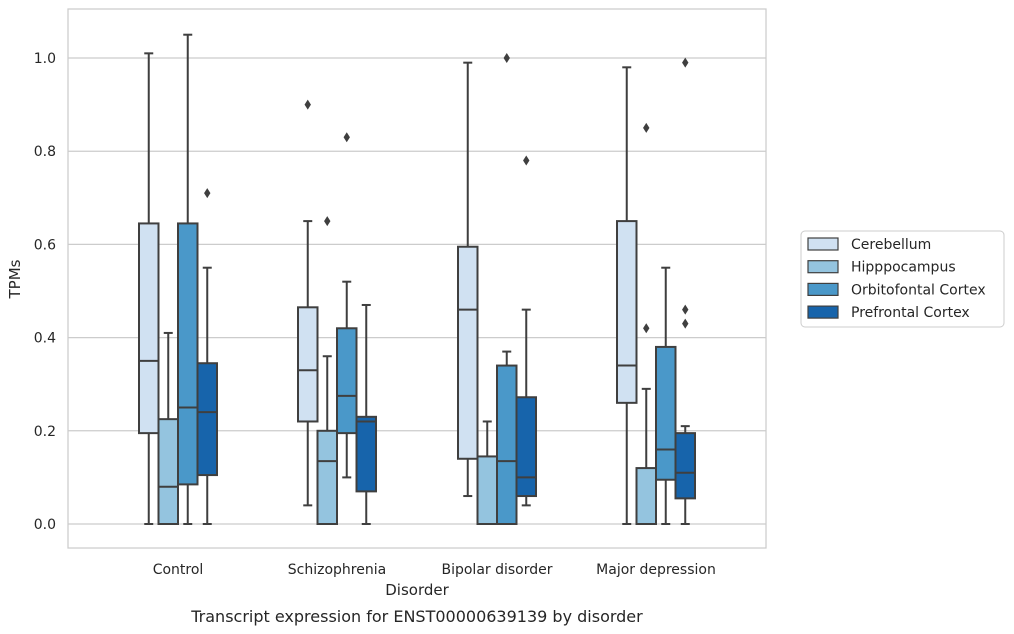 Image resolution: width=1014 pixels, height=634 pixels. Describe the element at coordinates (45, 59) in the screenshot. I see `y-tick-label: 1.0` at that location.